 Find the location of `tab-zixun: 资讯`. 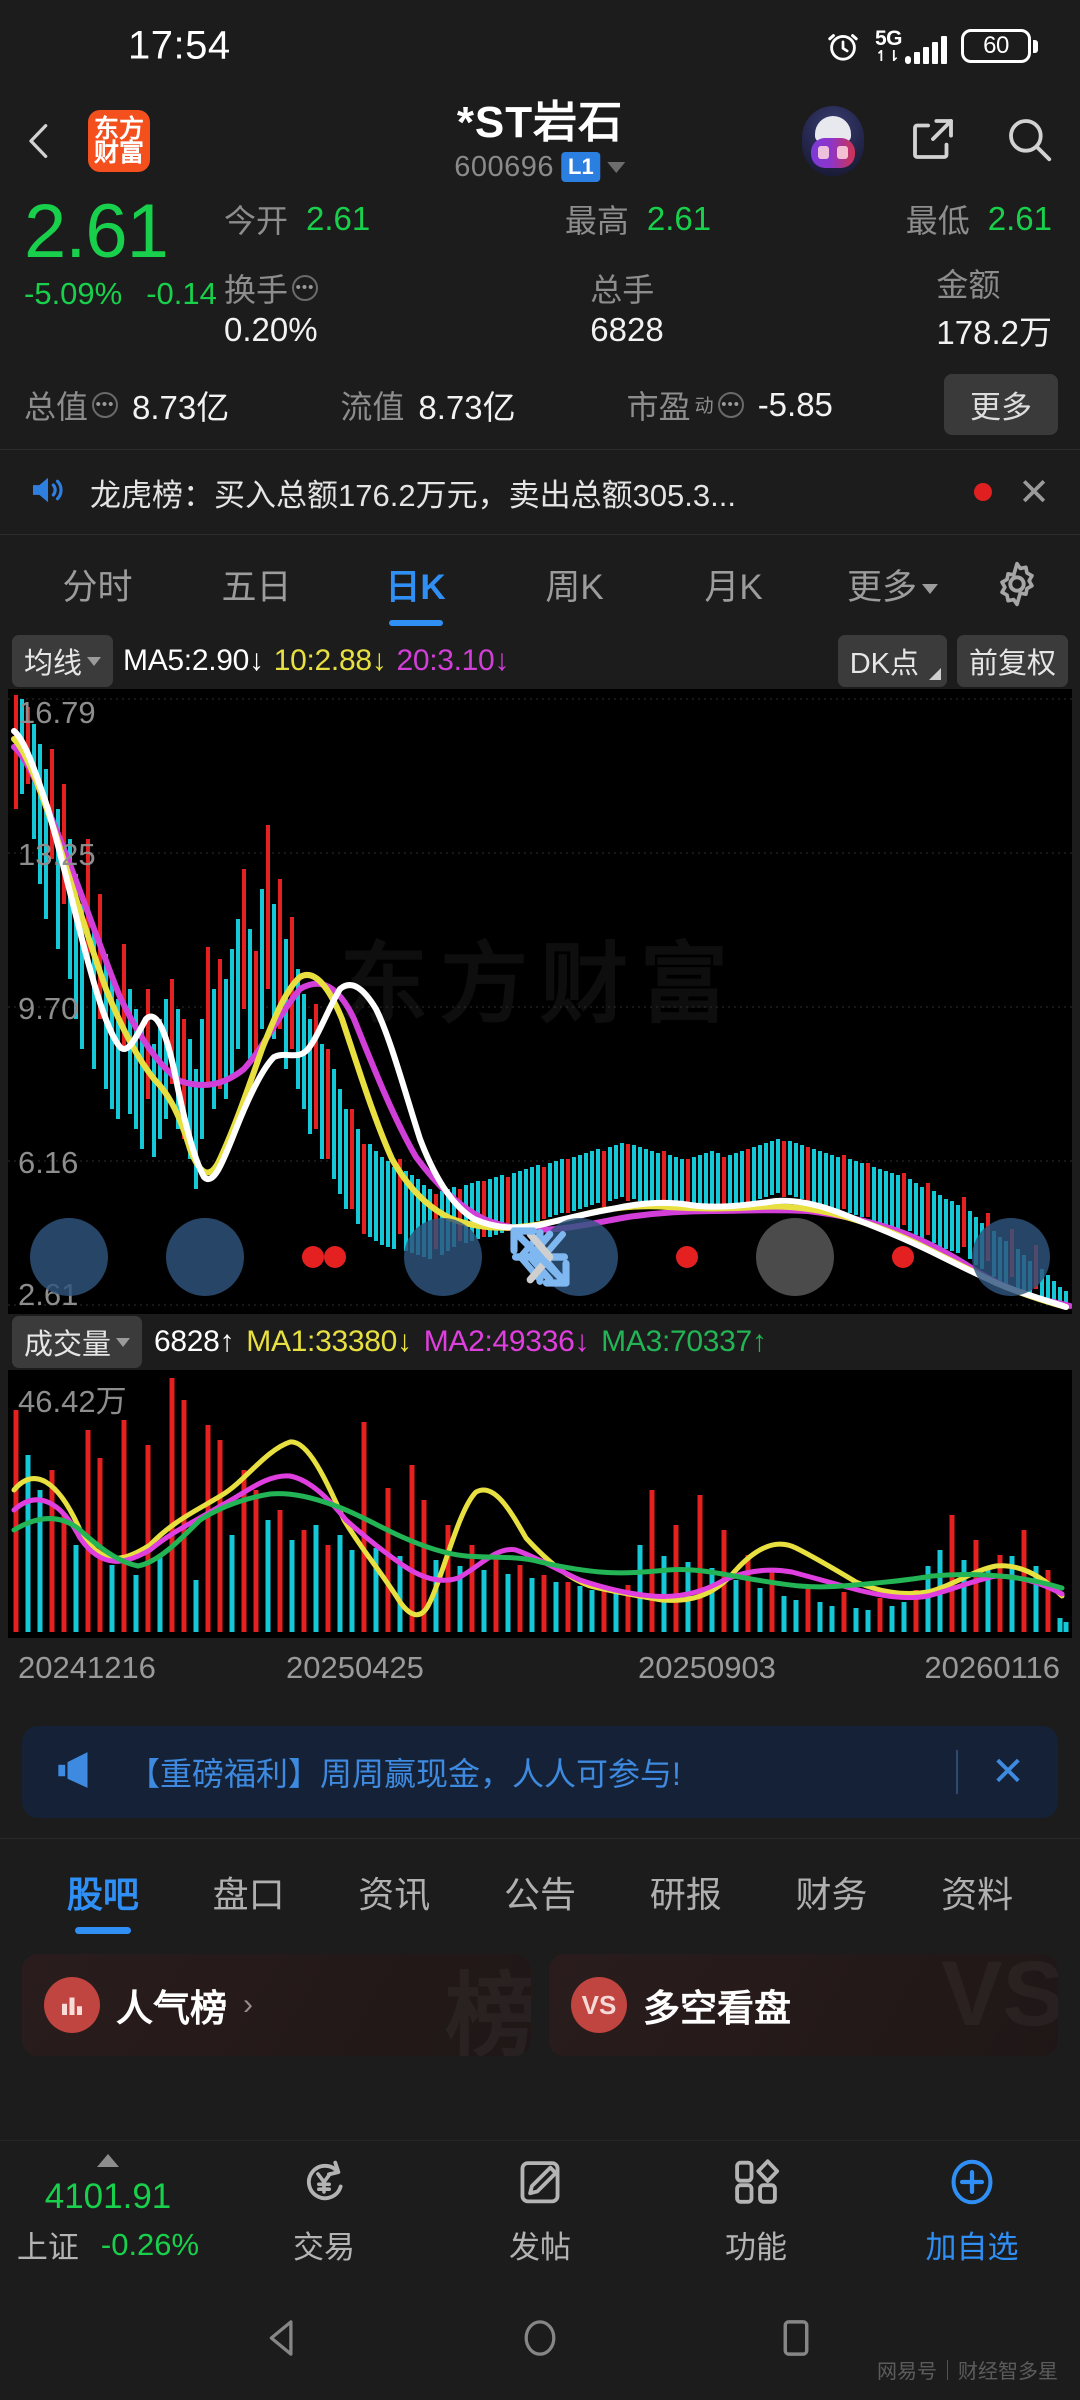

tab-zixun: 资讯 is located at coordinates (394, 1894).